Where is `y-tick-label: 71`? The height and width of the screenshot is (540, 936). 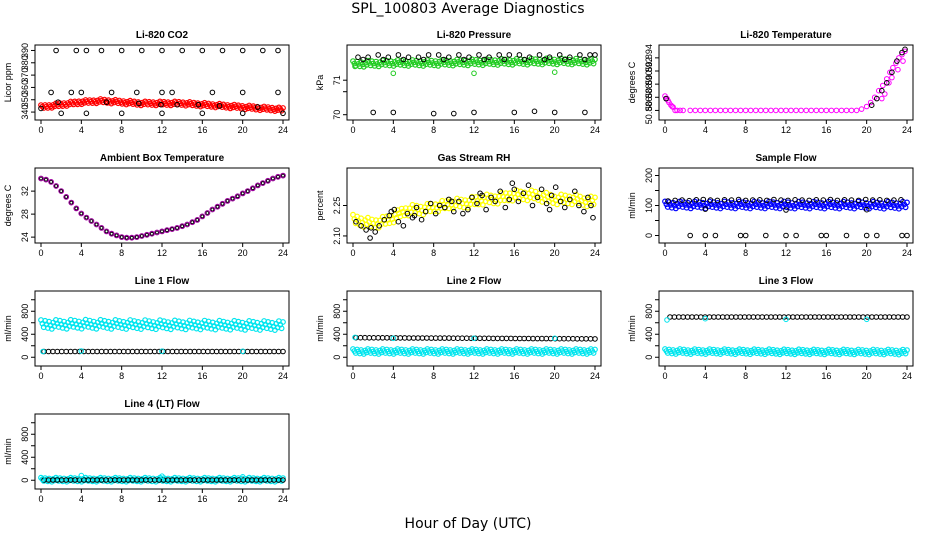 y-tick-label: 71 is located at coordinates (337, 80).